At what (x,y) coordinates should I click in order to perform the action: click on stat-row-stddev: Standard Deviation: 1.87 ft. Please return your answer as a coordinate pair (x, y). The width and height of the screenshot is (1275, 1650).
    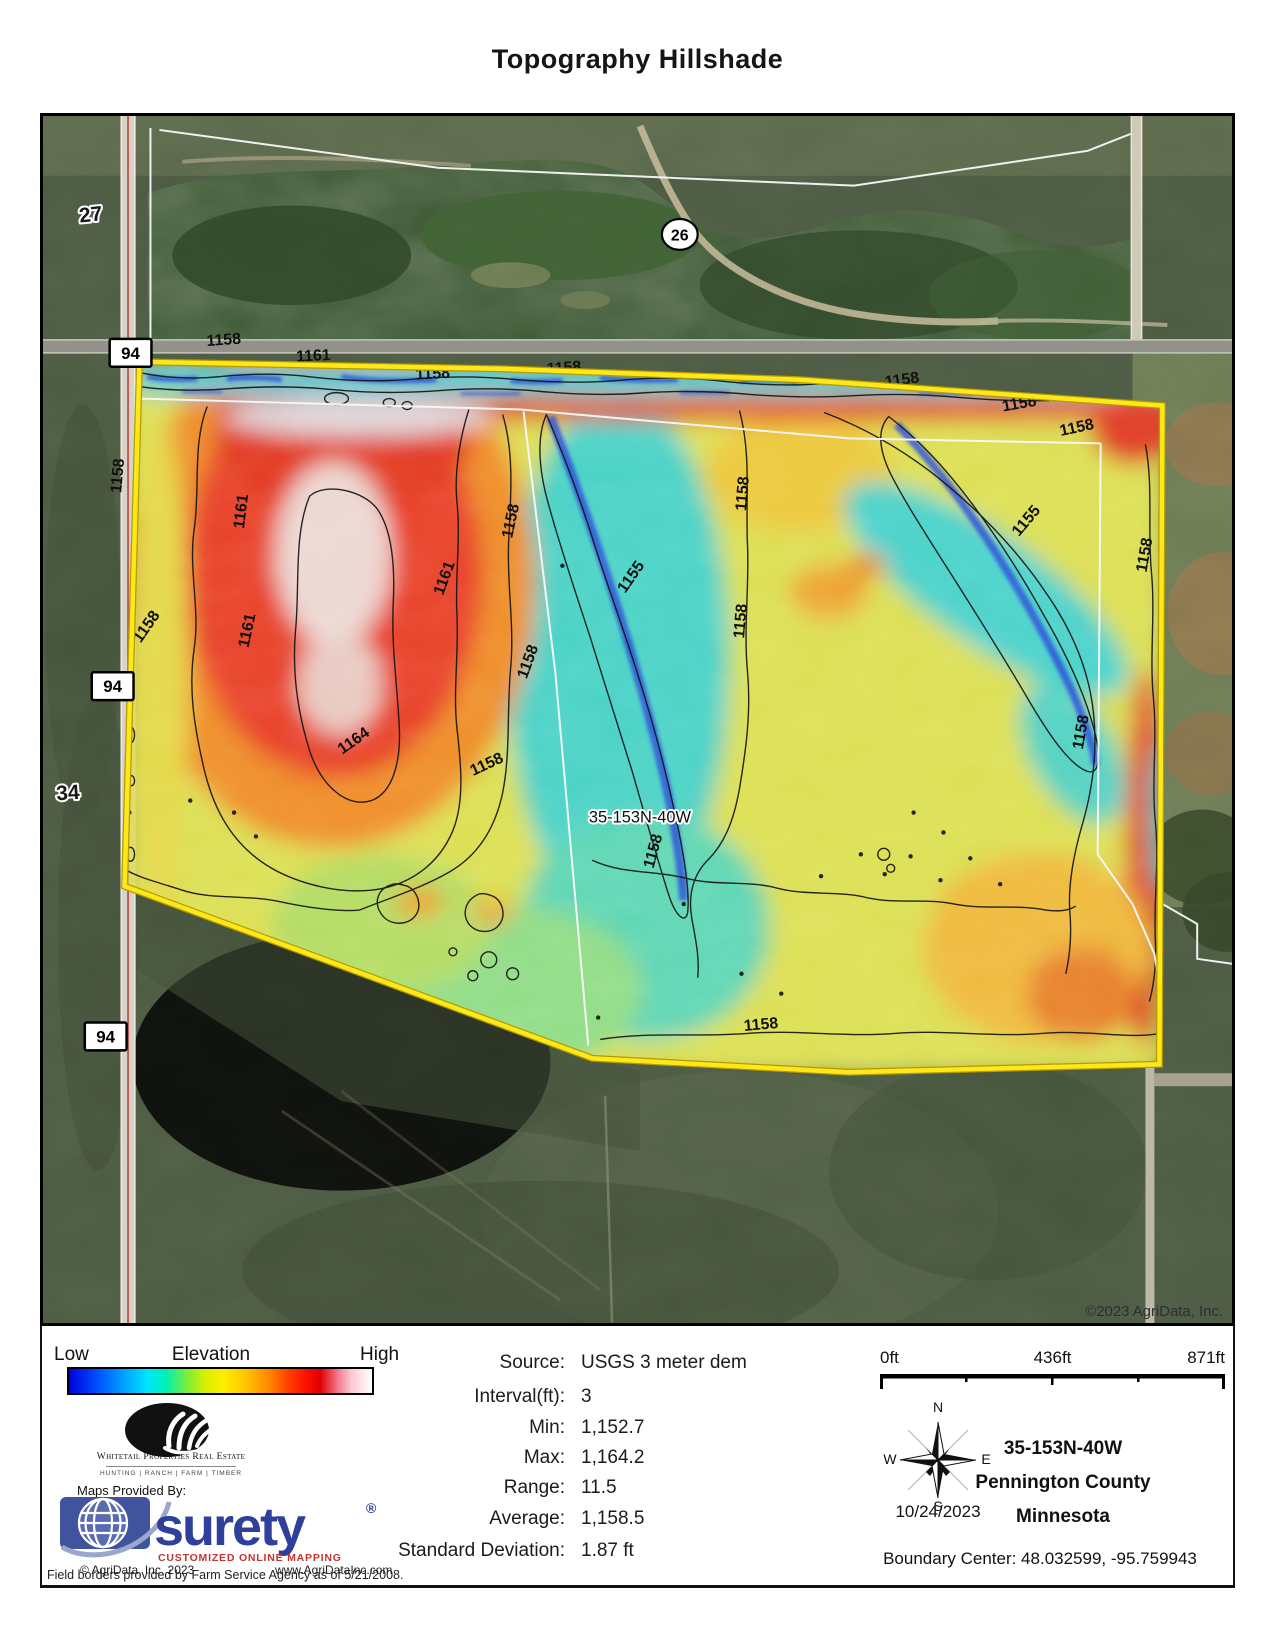
    Looking at the image, I should click on (530, 1551).